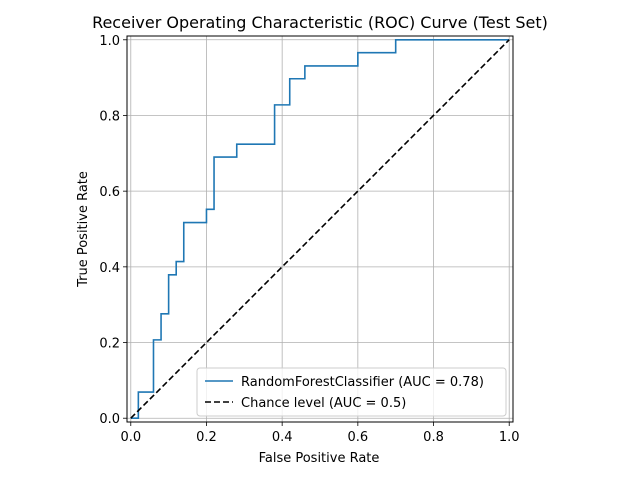  Describe the element at coordinates (109, 419) in the screenshot. I see `y-tick-label: 0.0` at that location.